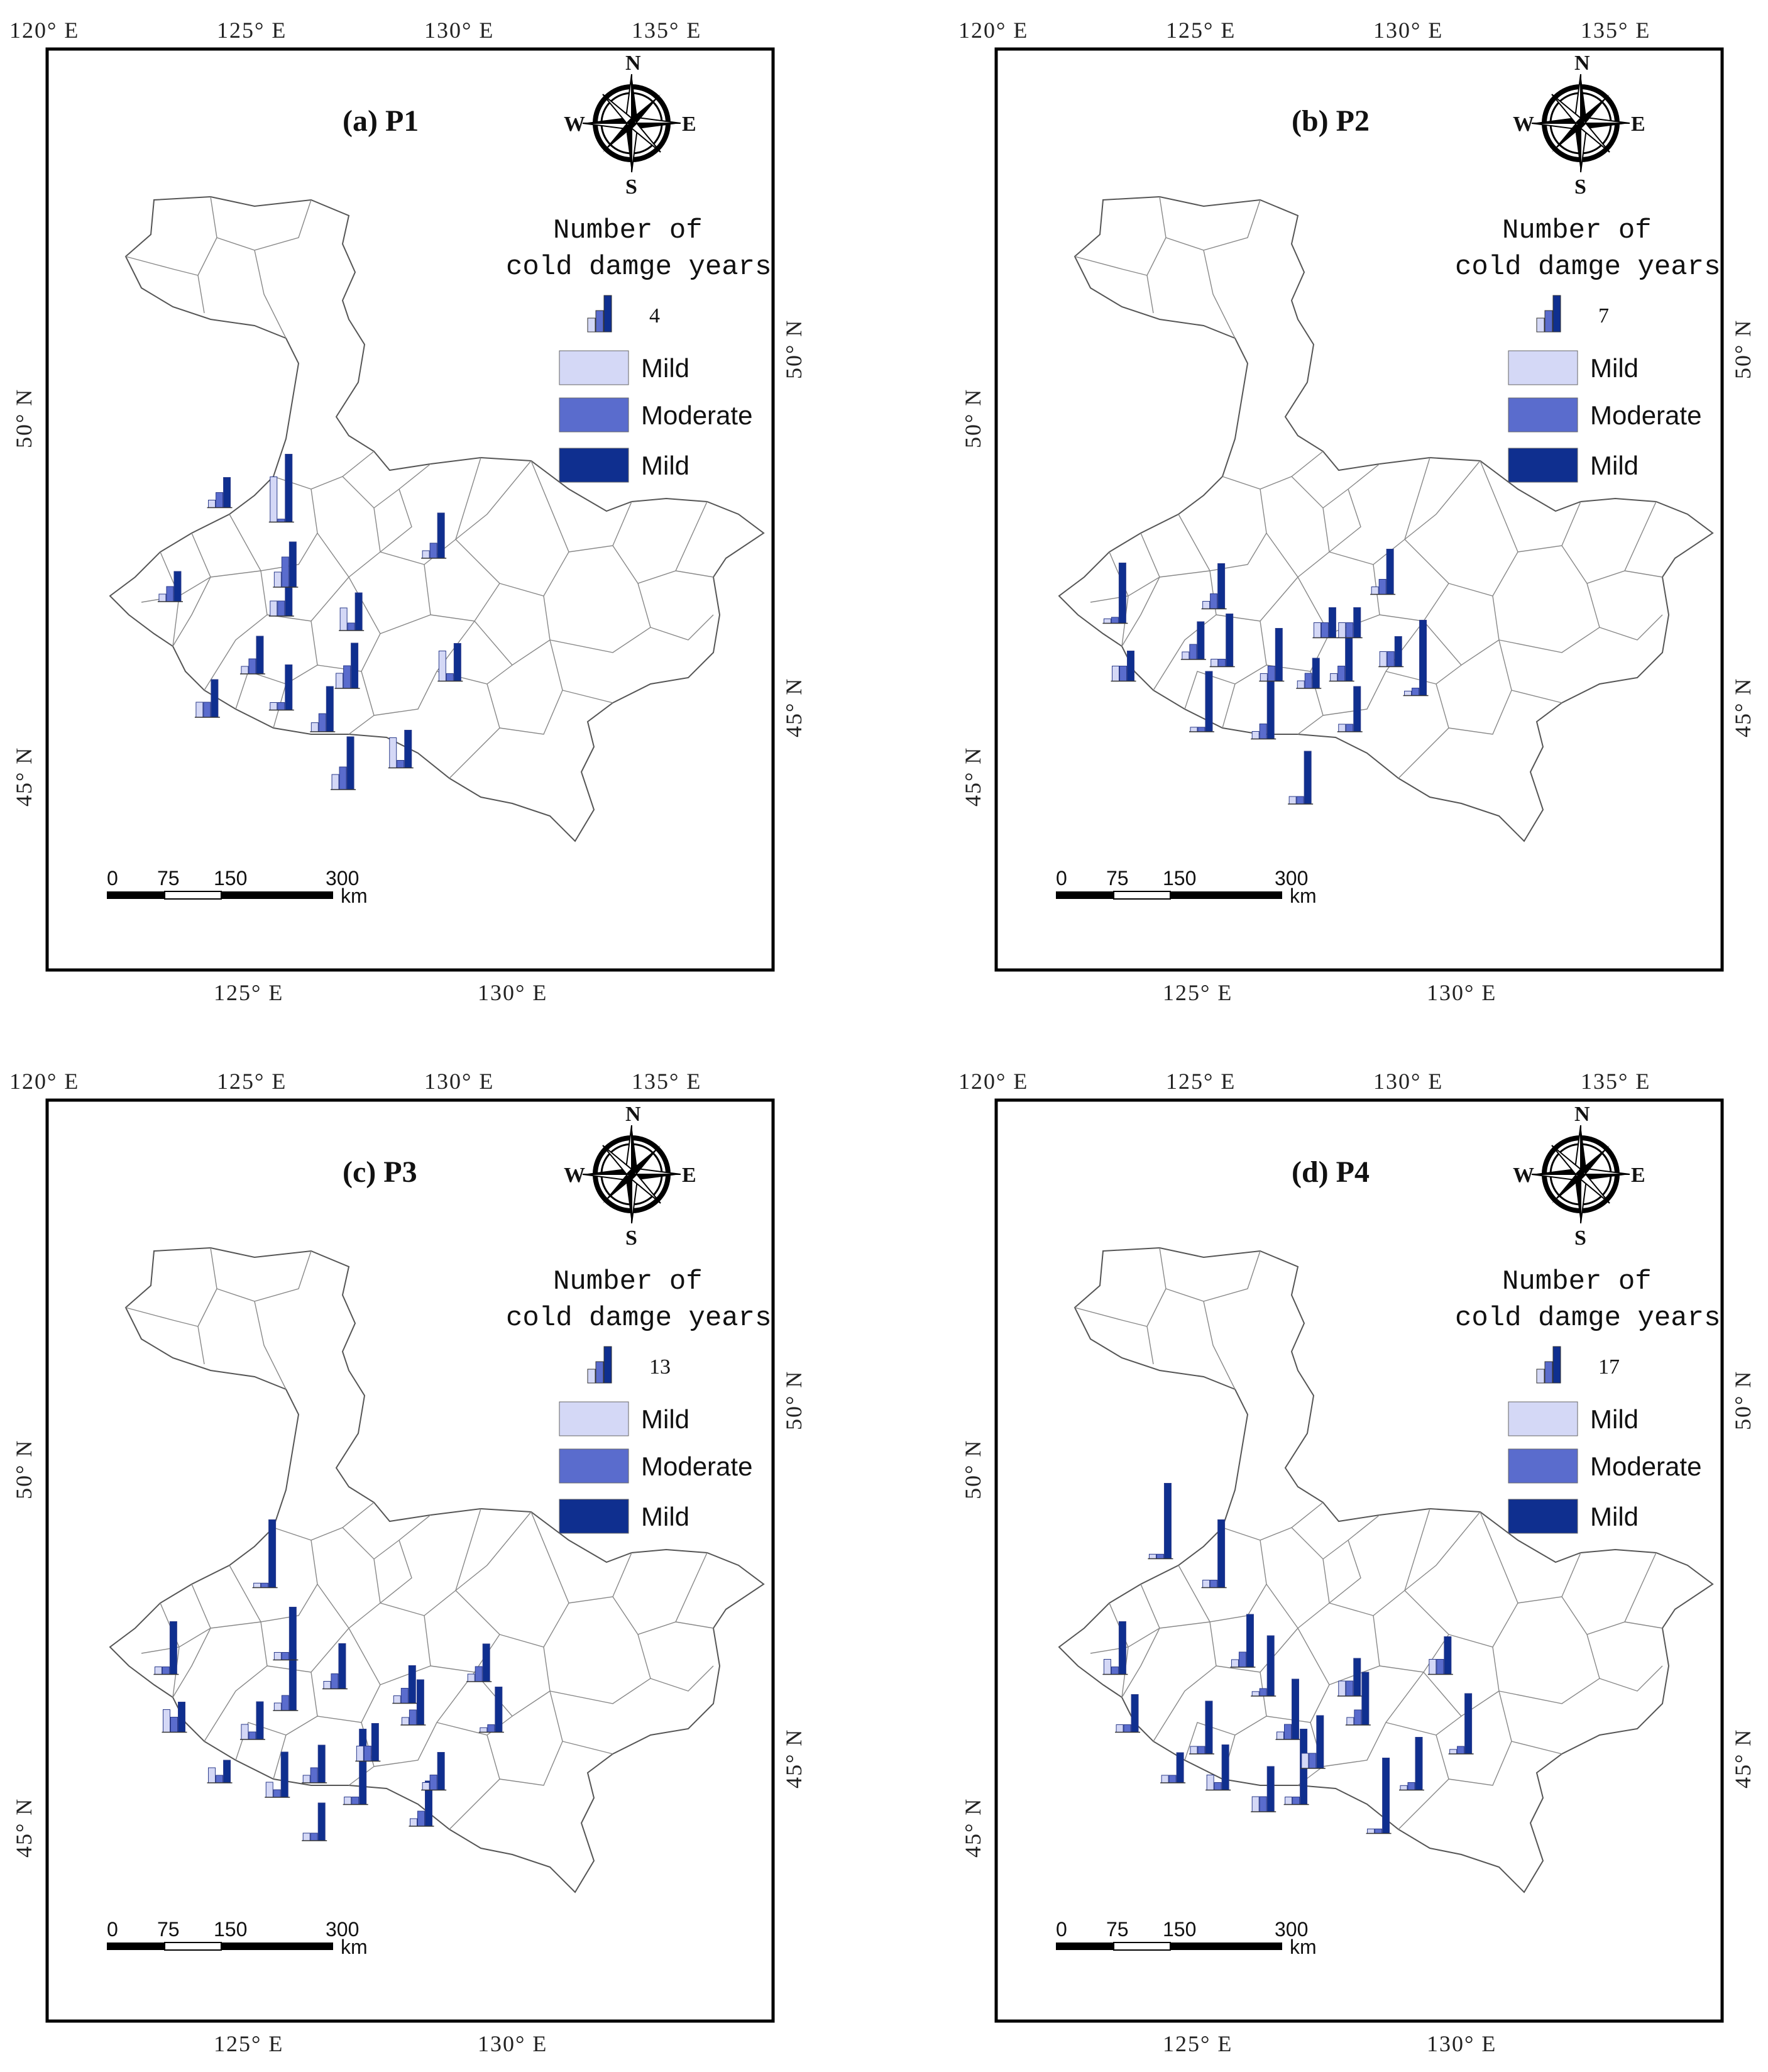 The height and width of the screenshot is (2072, 1768). Describe the element at coordinates (1331, 121) in the screenshot. I see `panel-title: (b) P2` at that location.